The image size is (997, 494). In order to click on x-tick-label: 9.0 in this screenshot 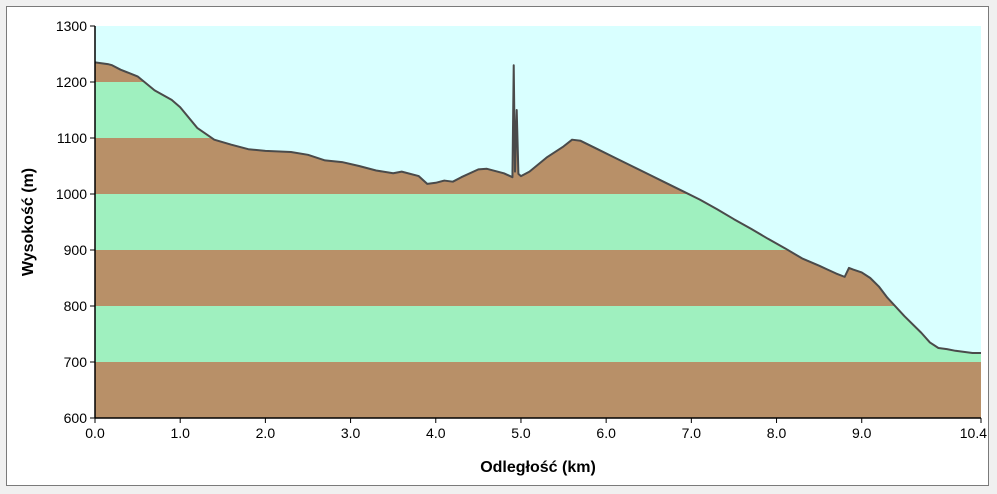, I will do `click(862, 433)`.